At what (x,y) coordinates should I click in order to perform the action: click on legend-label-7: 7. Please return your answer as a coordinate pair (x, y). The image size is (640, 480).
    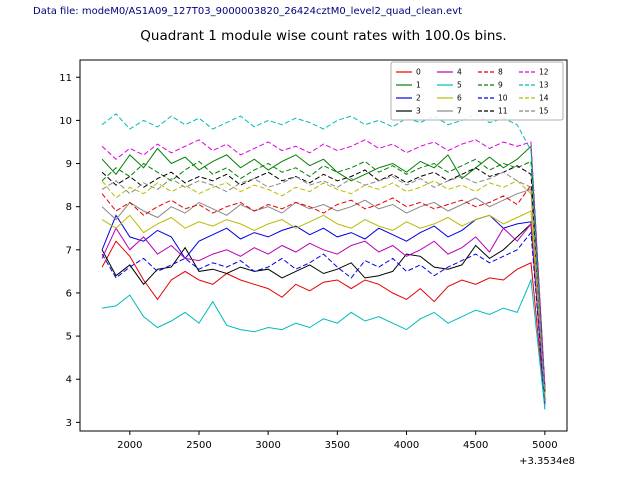
    Looking at the image, I should click on (459, 111).